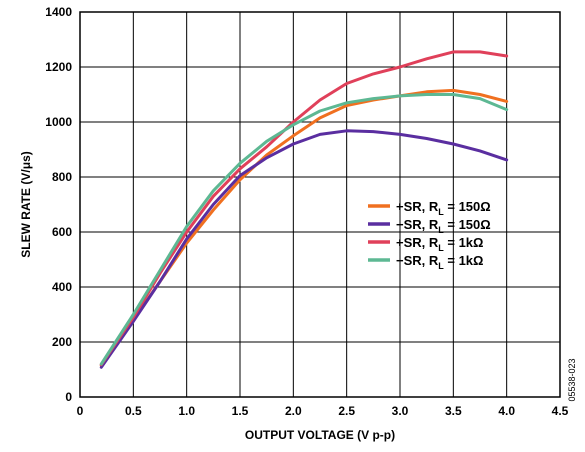 Image resolution: width=585 pixels, height=452 pixels. Describe the element at coordinates (439, 244) in the screenshot. I see `legend-label: +SR, RL = 1kΩ` at that location.